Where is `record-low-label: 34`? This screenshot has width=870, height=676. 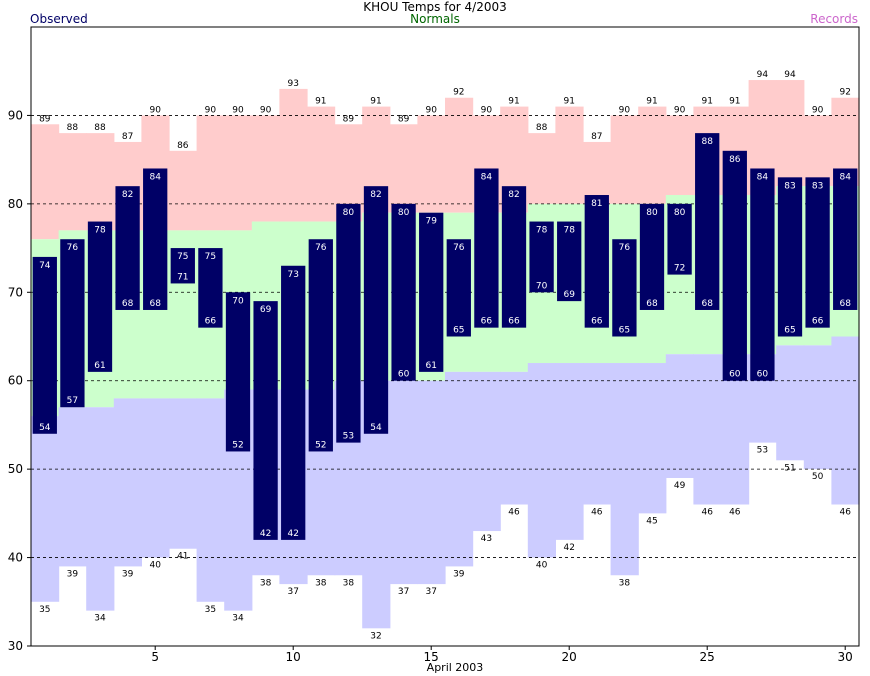 record-low-label: 34 is located at coordinates (238, 619).